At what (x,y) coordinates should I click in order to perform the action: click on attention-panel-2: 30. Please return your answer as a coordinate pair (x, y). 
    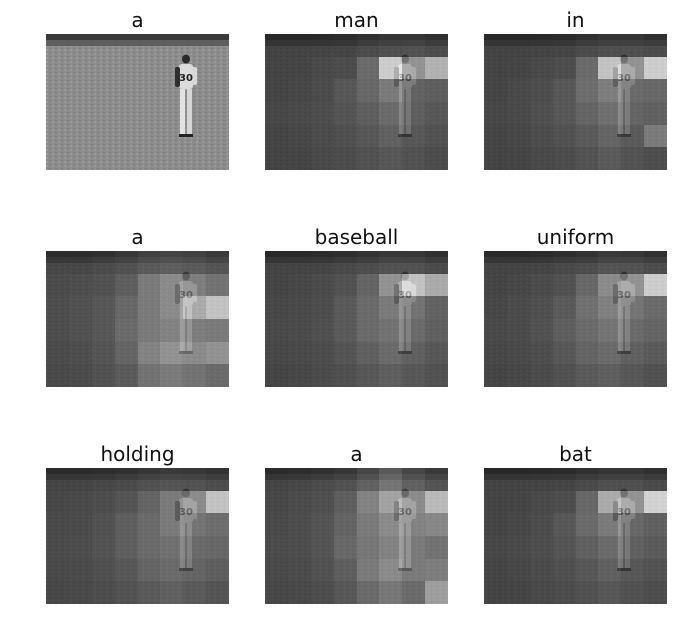
    Looking at the image, I should click on (356, 102).